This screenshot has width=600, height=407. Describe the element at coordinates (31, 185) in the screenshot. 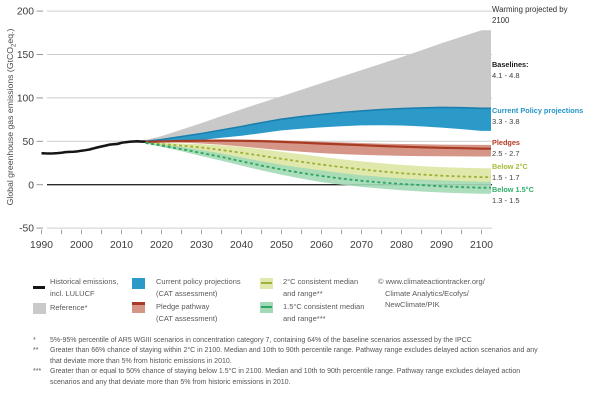

I see `y-tick-label: 0` at that location.